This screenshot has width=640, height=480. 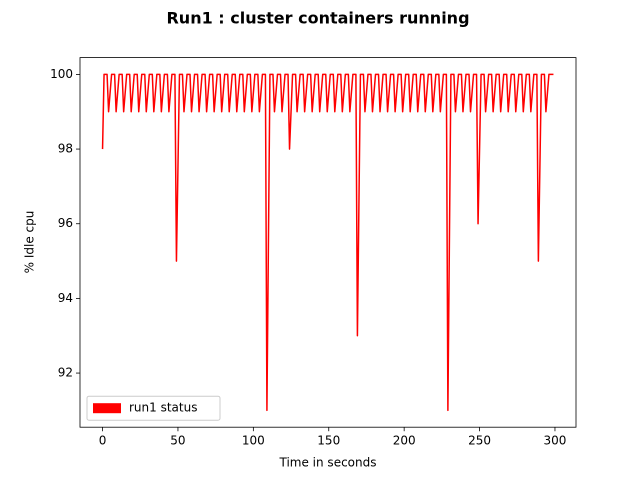 What do you see at coordinates (253, 441) in the screenshot?
I see `x-tick-label: 100` at bounding box center [253, 441].